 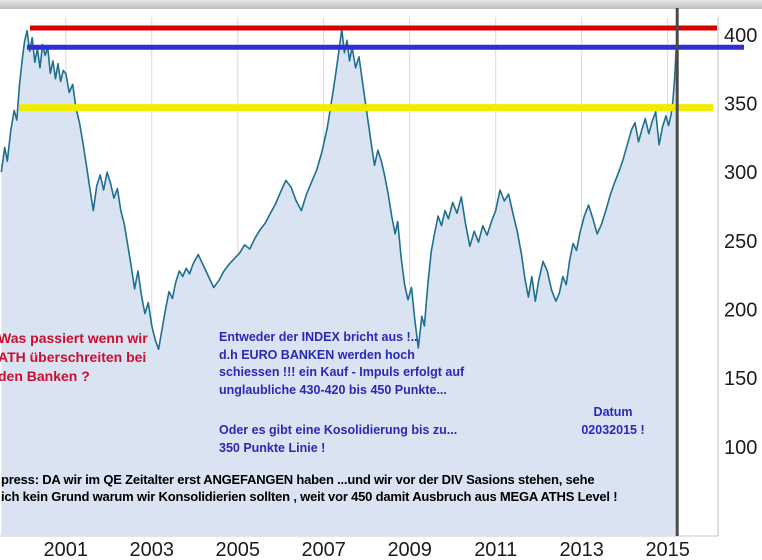 What do you see at coordinates (152, 549) in the screenshot?
I see `x-tick-label: 2003` at bounding box center [152, 549].